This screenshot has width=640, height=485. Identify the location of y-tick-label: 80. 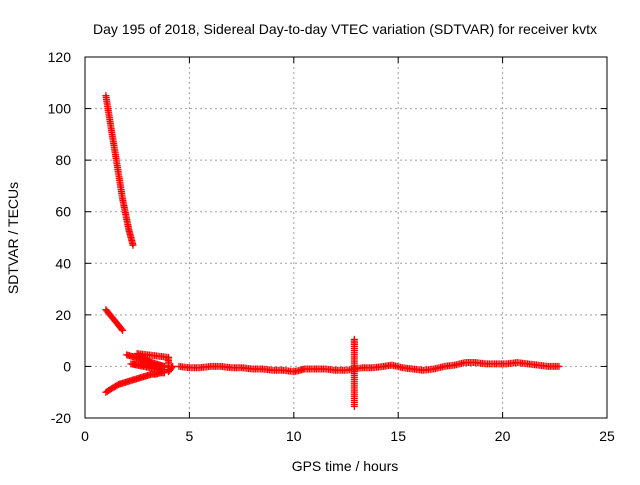
(63, 160).